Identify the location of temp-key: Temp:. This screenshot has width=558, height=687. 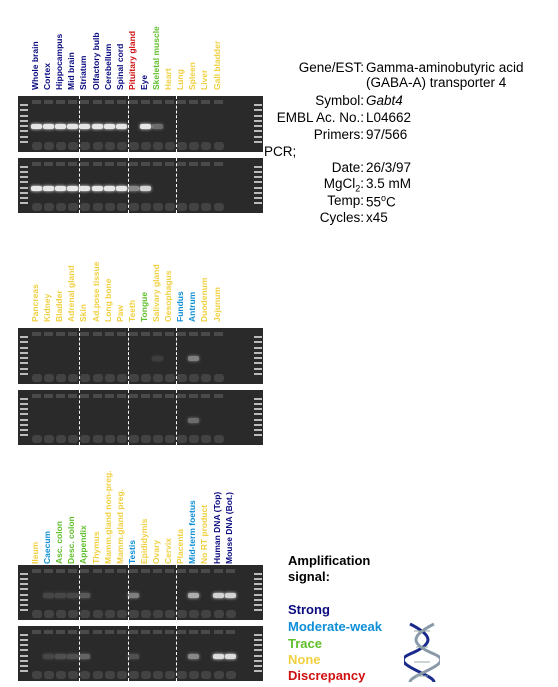
(345, 200).